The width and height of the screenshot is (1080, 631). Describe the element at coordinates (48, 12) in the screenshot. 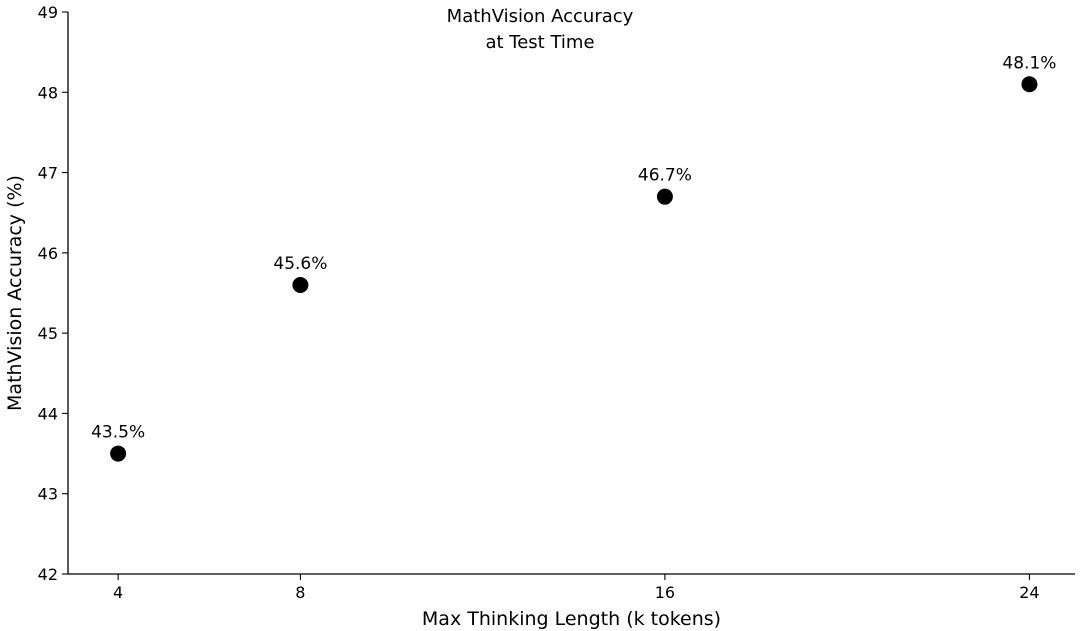

I see `y-tick-label: 49` at that location.